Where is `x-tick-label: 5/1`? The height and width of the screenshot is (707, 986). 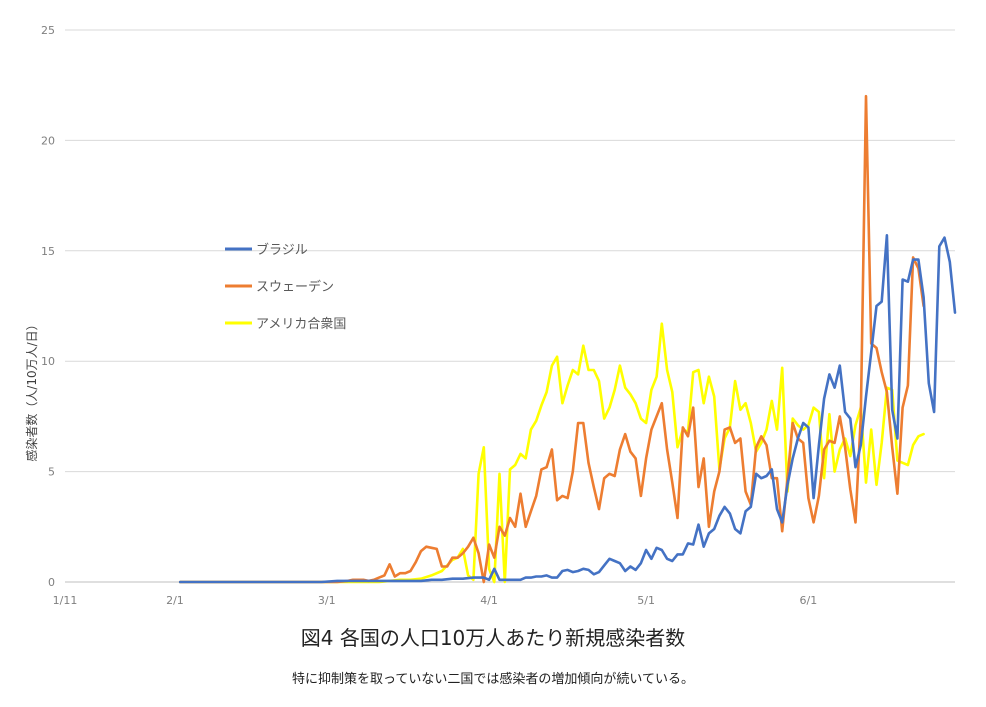 x-tick-label: 5/1 is located at coordinates (646, 600).